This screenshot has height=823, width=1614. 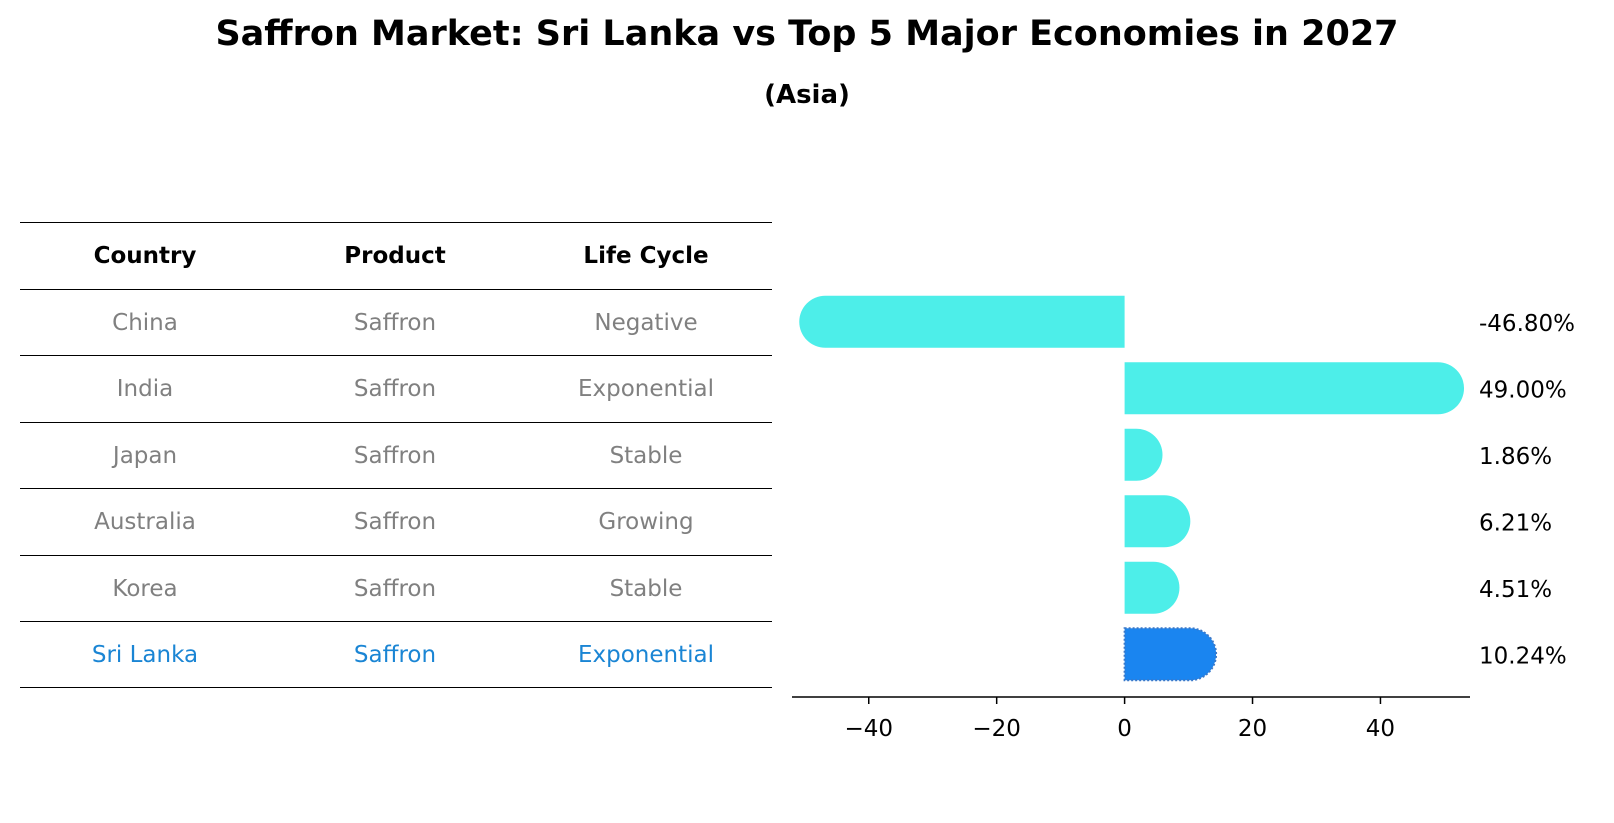 I want to click on x-tick-label: 20, so click(x=1252, y=729).